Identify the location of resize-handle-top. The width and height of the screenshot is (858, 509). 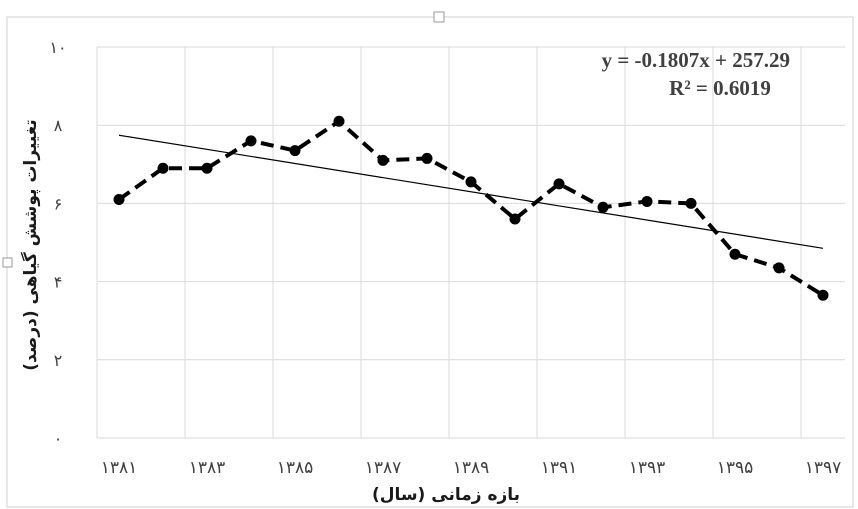
(439, 17).